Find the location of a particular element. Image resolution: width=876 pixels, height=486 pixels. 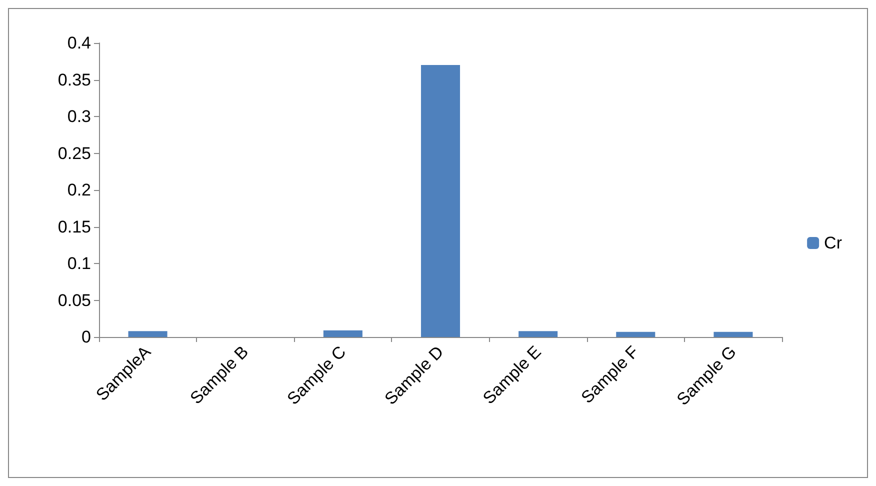

y-tick-label: 0.3 is located at coordinates (79, 116).